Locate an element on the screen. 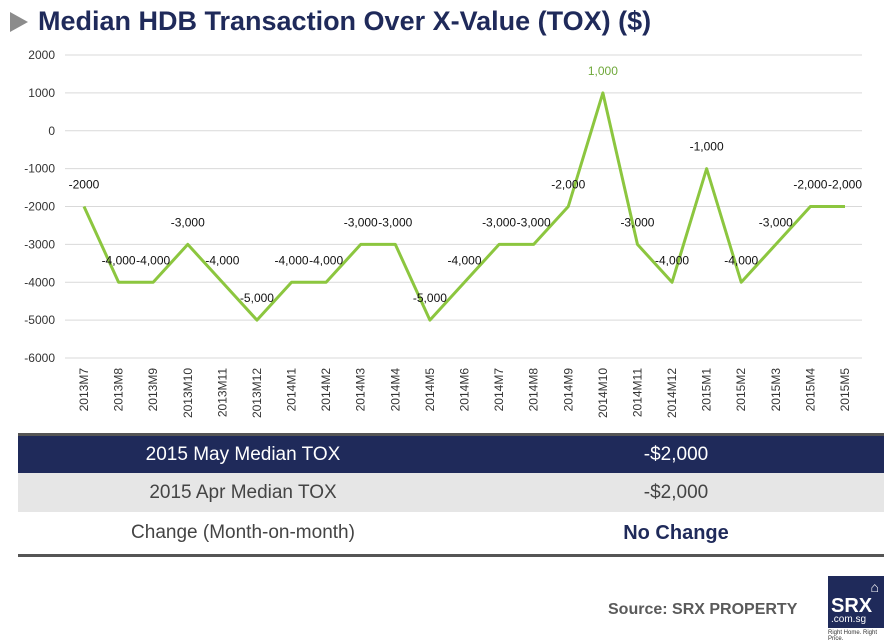 This screenshot has height=643, width=891. x-tick-label: 2013M10 is located at coordinates (188, 393).